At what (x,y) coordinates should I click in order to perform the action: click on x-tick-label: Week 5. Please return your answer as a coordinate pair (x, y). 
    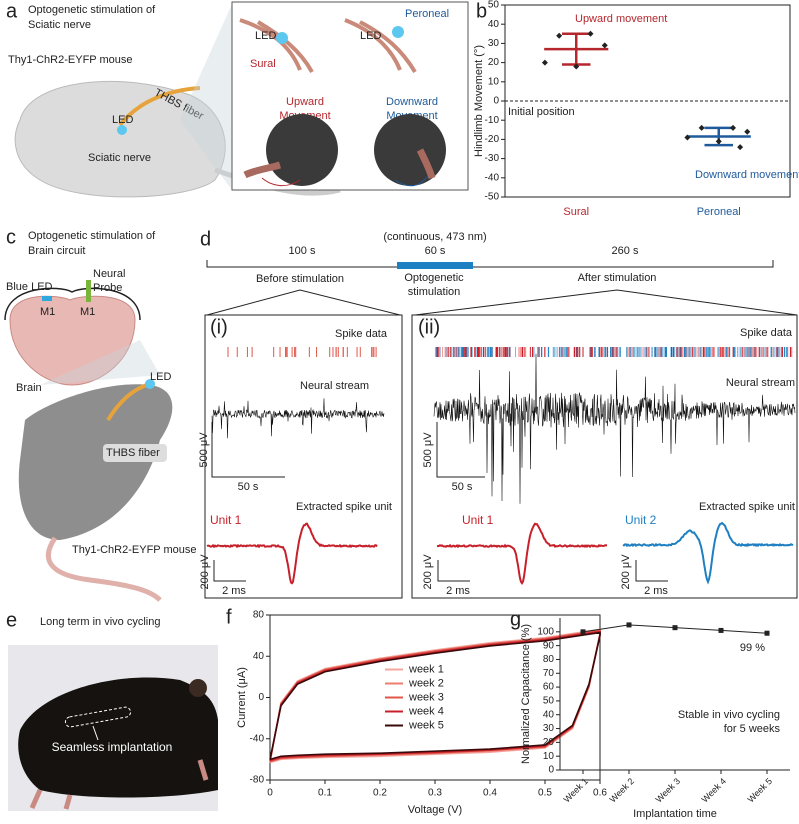
    Looking at the image, I should click on (760, 790).